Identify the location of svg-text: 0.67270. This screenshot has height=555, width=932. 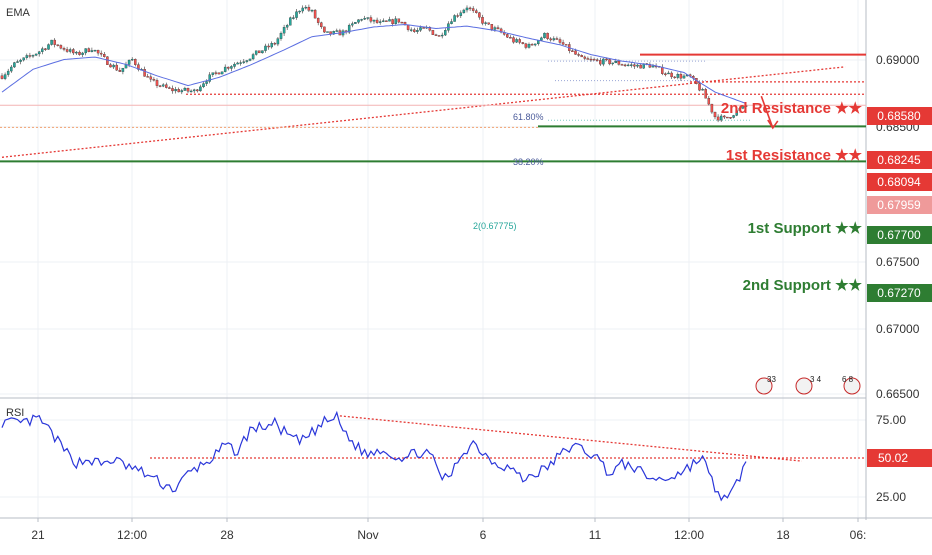
(899, 293).